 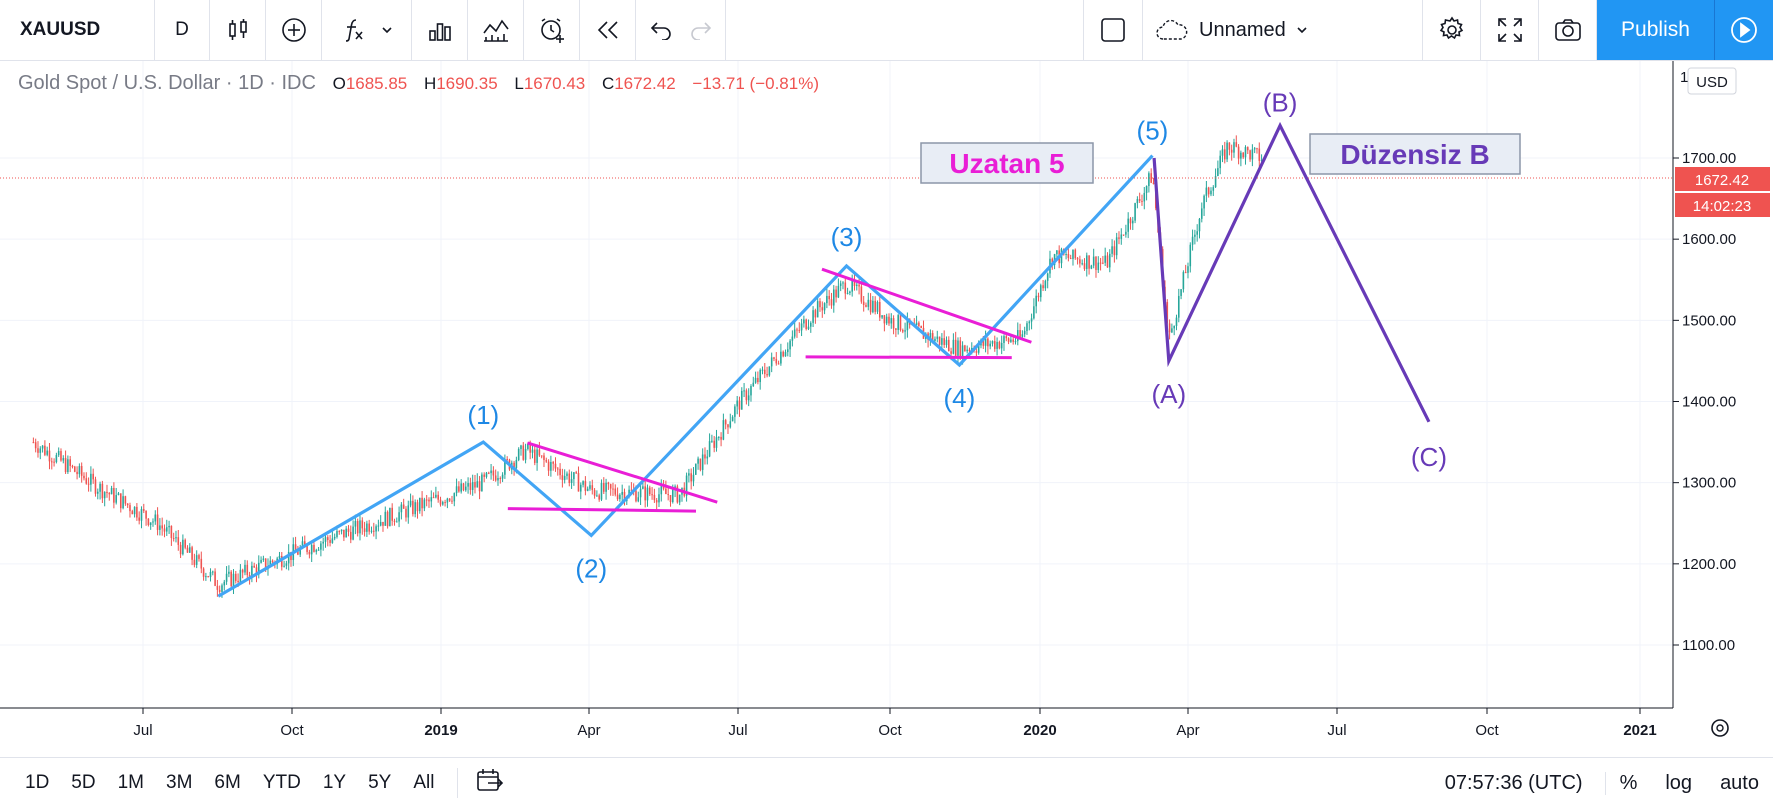 What do you see at coordinates (1510, 30) in the screenshot?
I see `fullscreen-button` at bounding box center [1510, 30].